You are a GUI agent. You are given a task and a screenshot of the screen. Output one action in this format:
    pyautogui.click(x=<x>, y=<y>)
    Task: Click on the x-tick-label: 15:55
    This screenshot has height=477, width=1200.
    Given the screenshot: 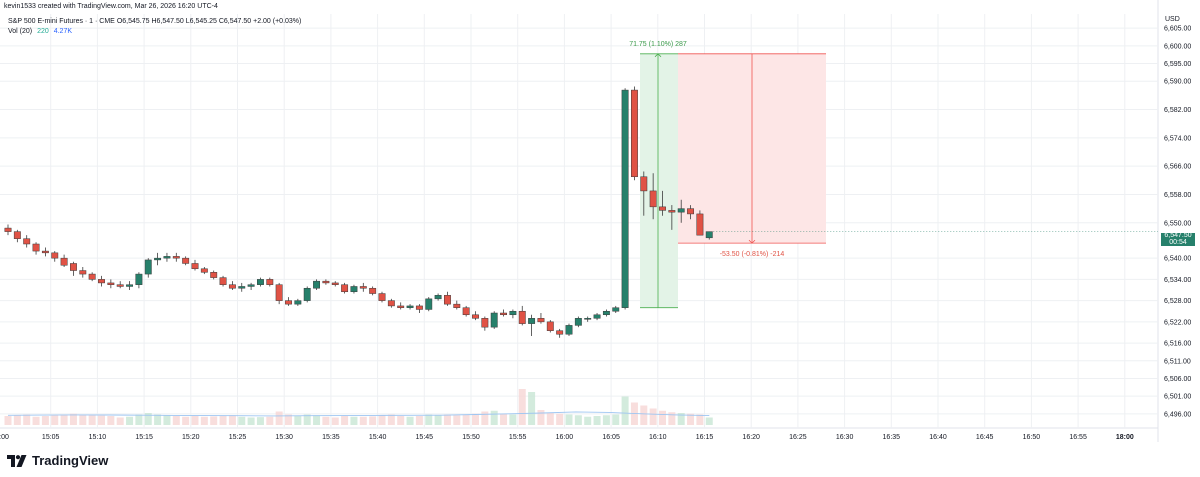 What is the action you would take?
    pyautogui.click(x=518, y=437)
    